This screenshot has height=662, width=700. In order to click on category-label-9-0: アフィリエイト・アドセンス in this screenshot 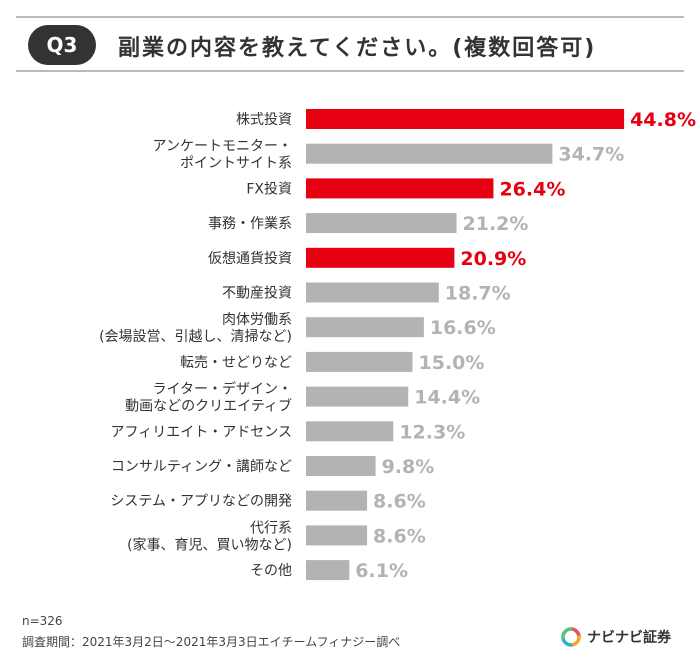, I will do `click(201, 432)`.